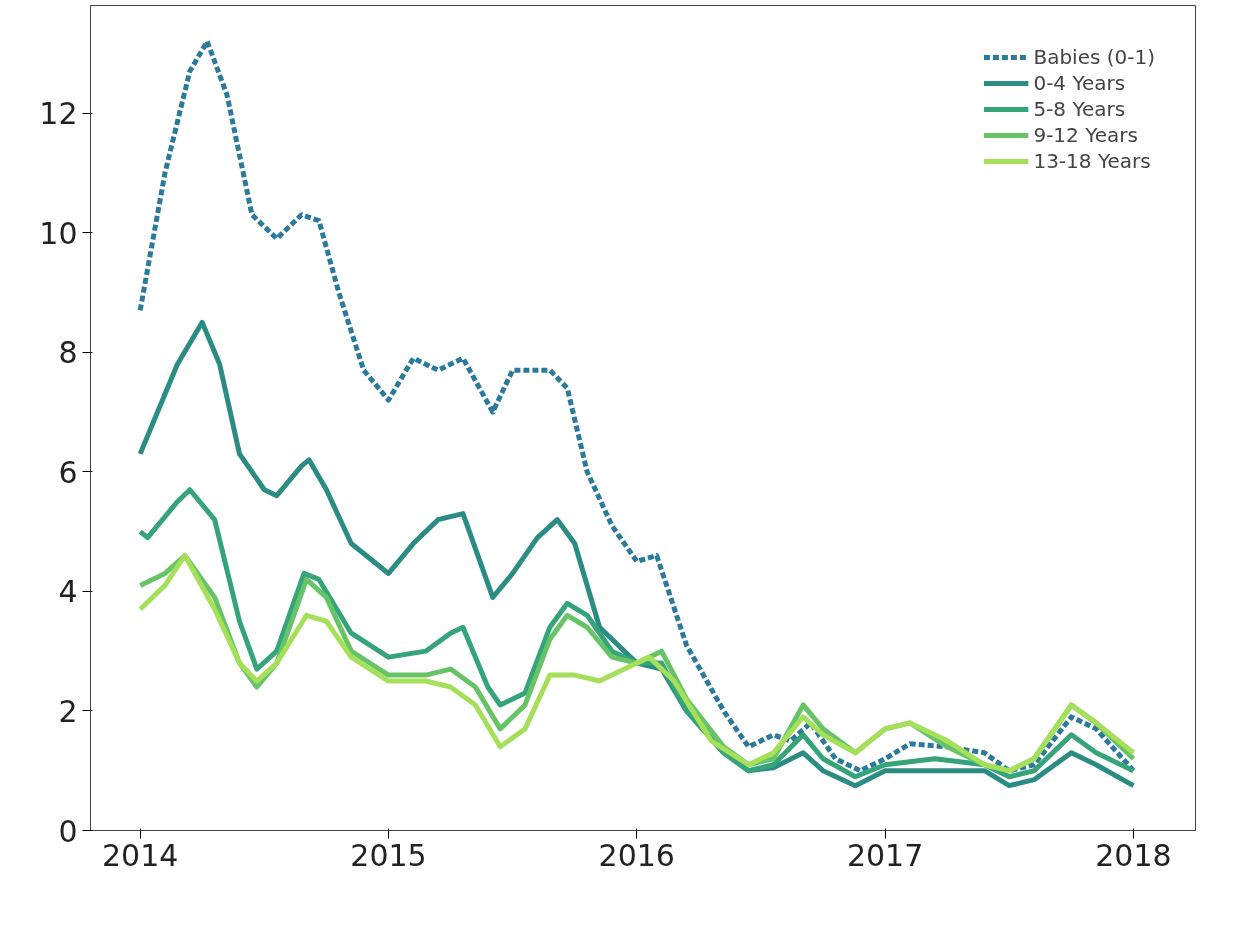 The height and width of the screenshot is (927, 1241). Describe the element at coordinates (140, 855) in the screenshot. I see `x-tick-label: 2014` at that location.